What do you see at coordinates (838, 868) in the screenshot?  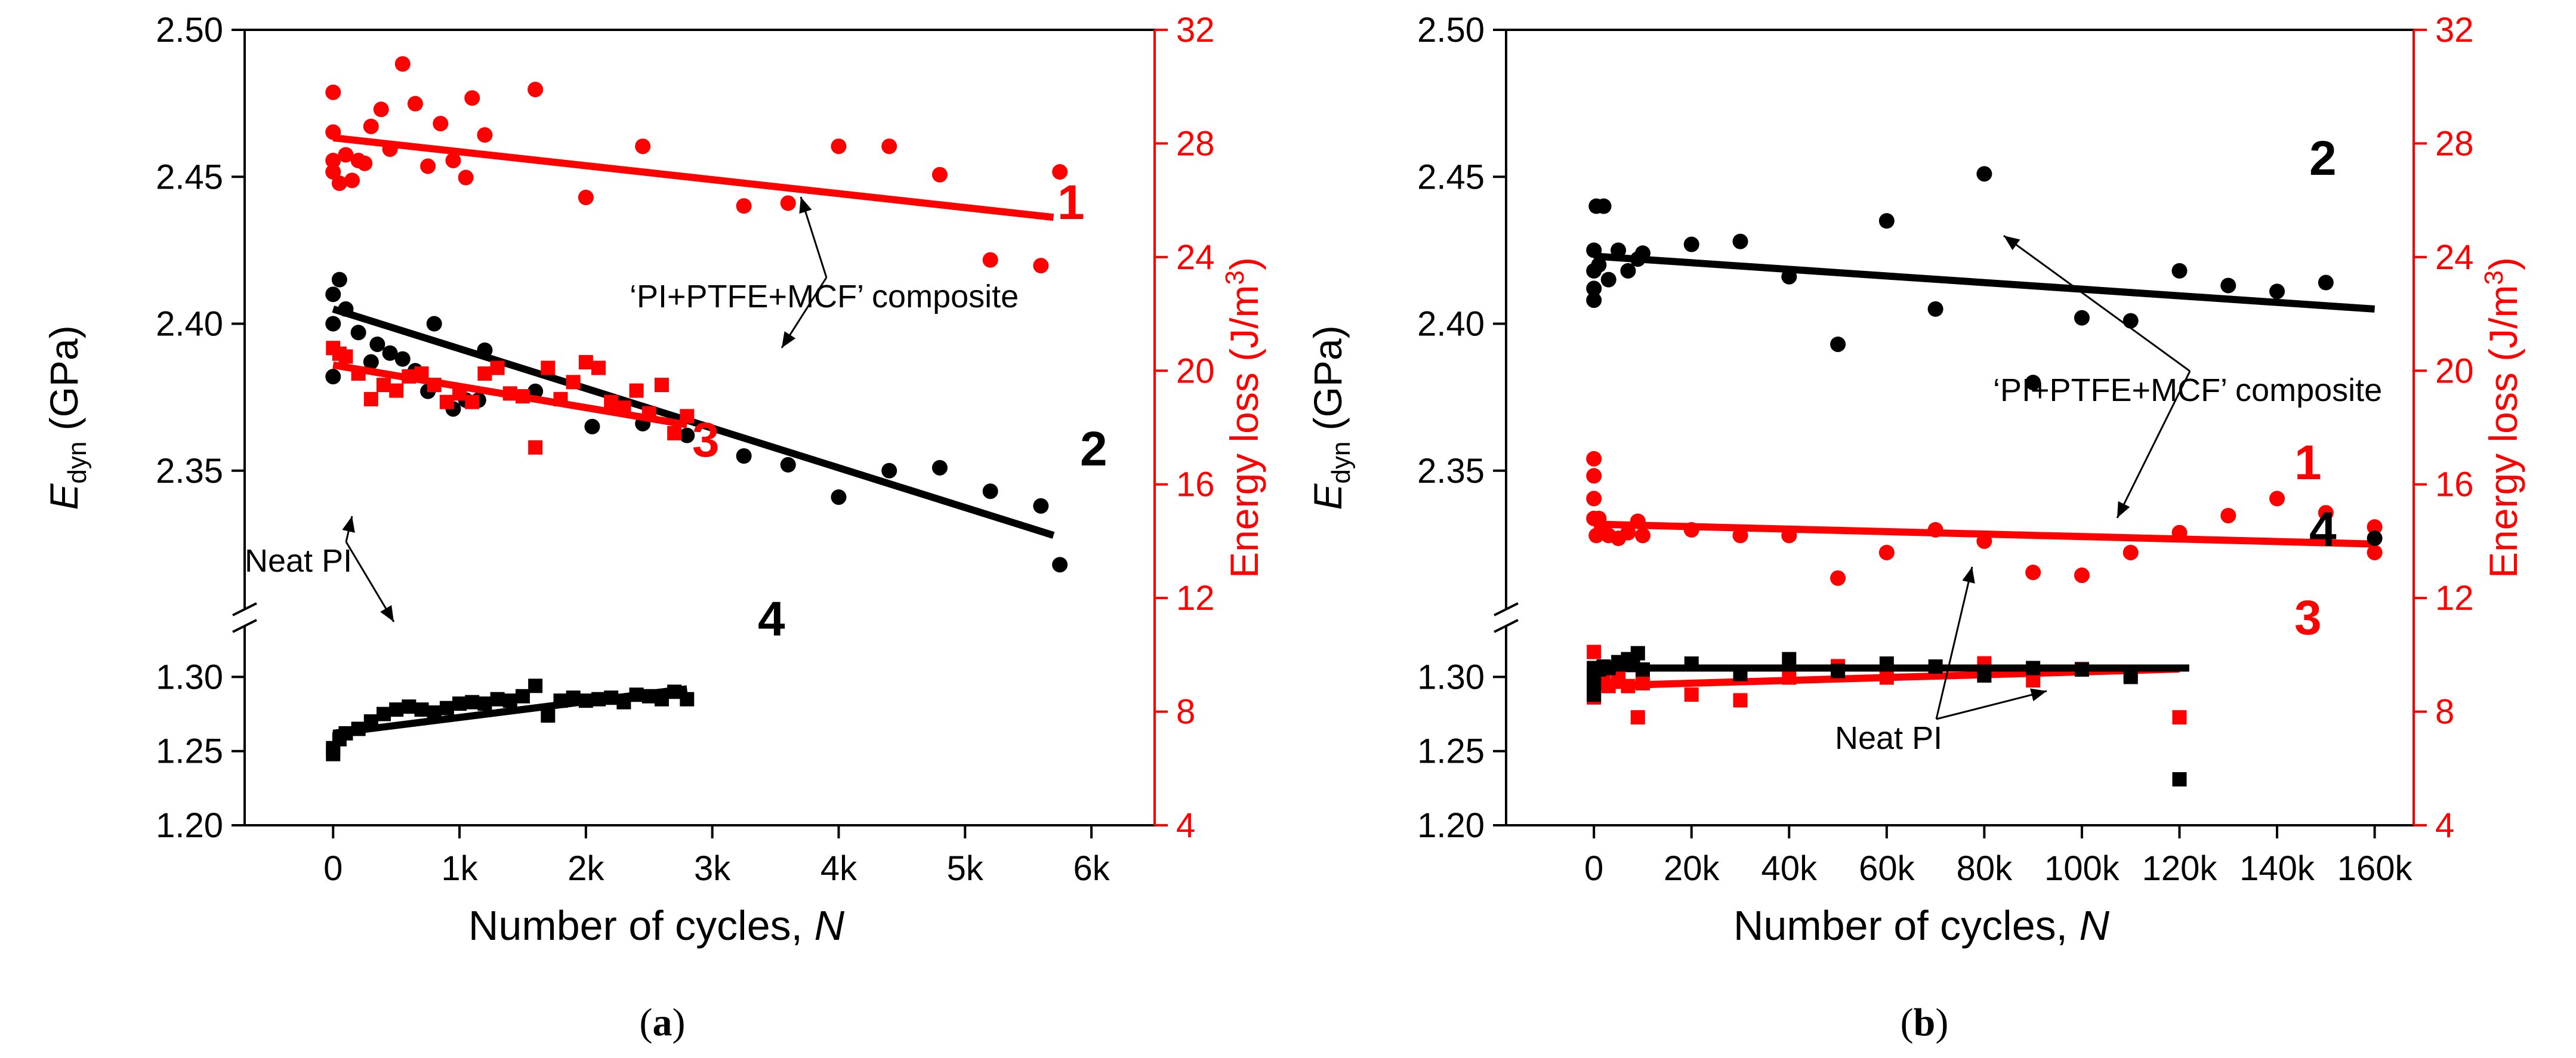 I see `x-tick-label: 4k` at bounding box center [838, 868].